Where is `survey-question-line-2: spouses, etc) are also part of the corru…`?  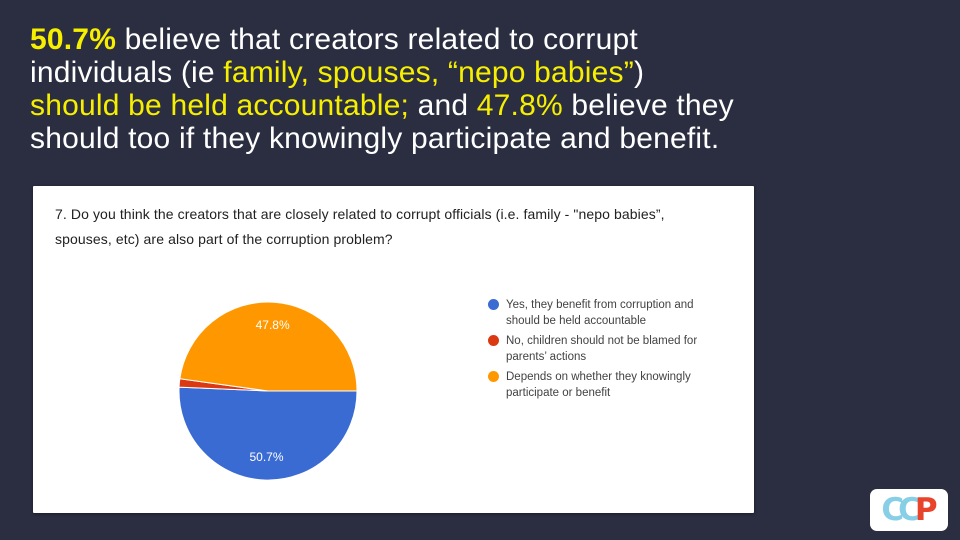 survey-question-line-2: spouses, etc) are also part of the corru… is located at coordinates (224, 239).